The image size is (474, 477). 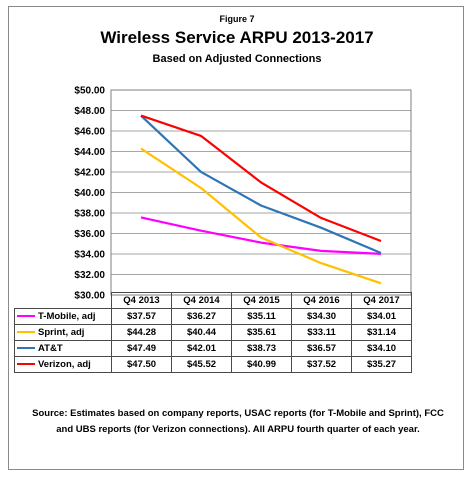 I want to click on data-value-cell: $33.11, so click(x=321, y=332).